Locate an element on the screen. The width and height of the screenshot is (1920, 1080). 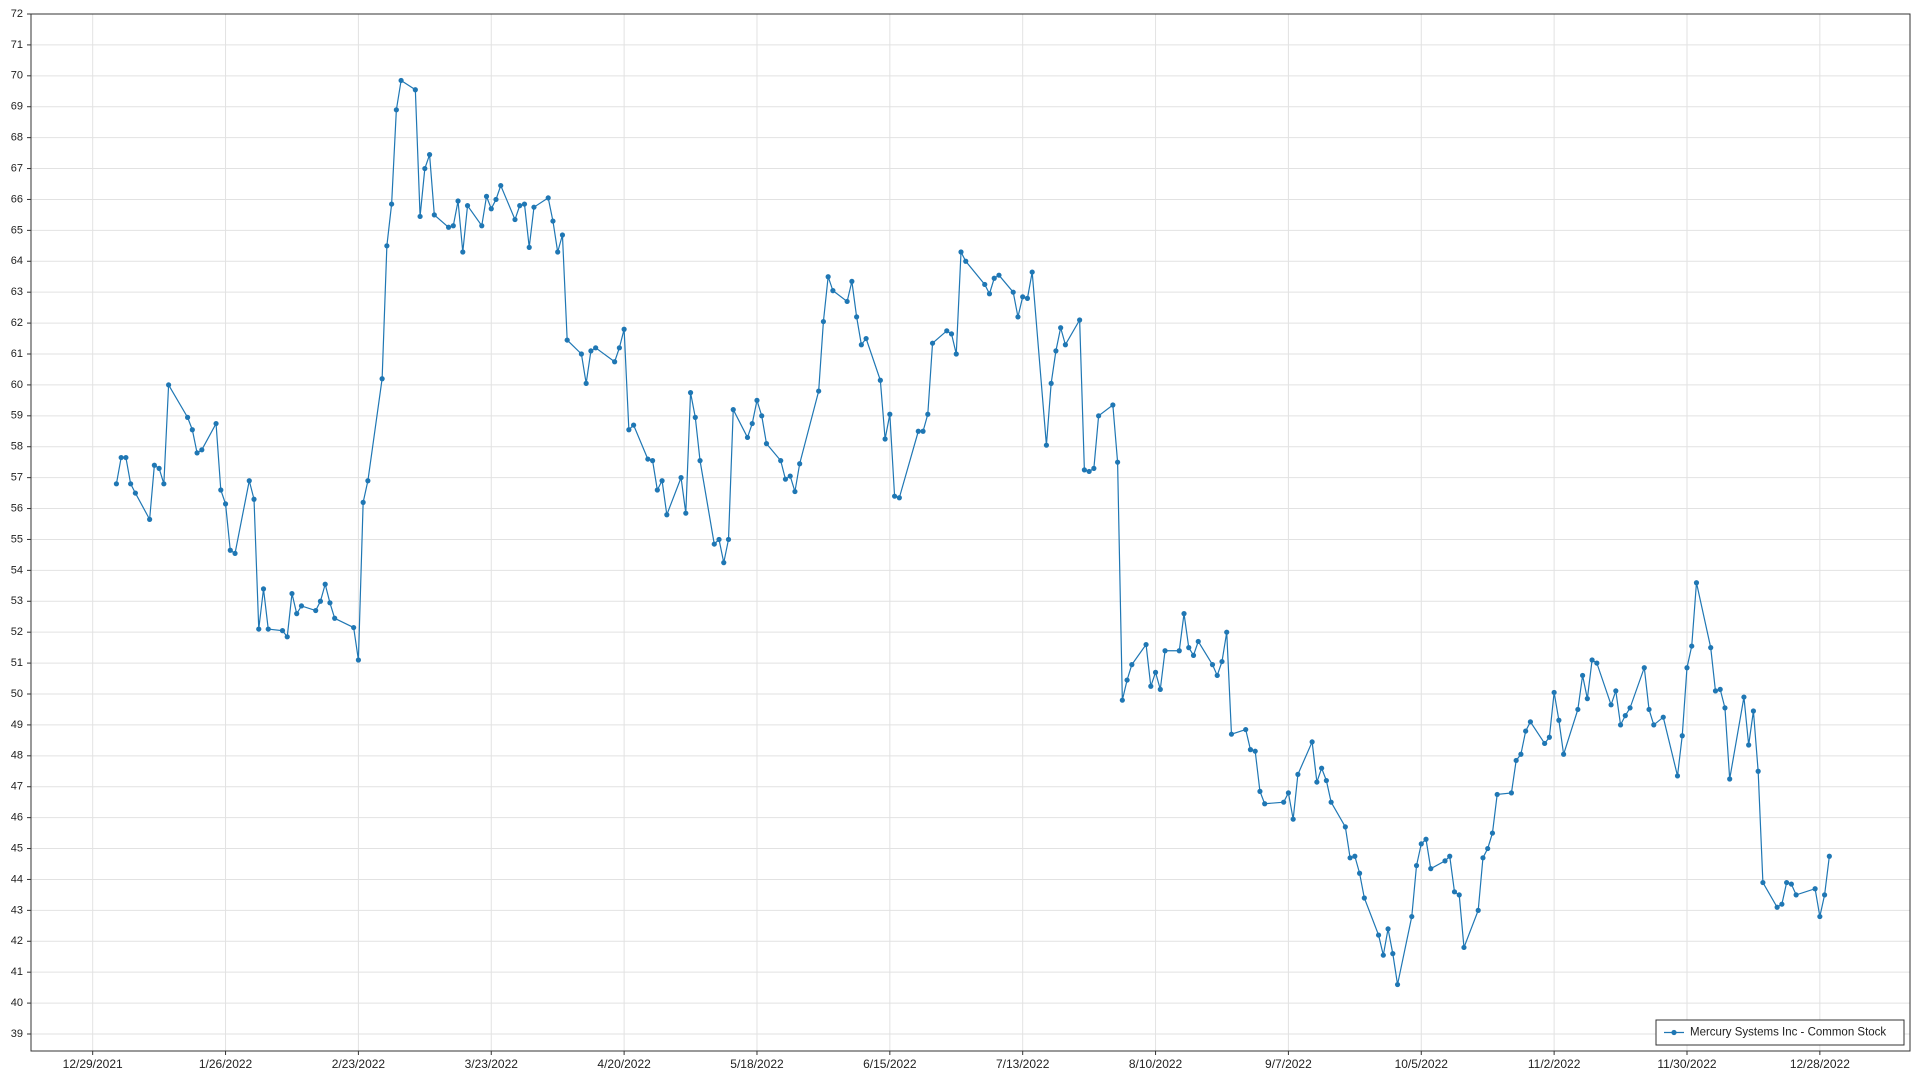
legend-label: Mercury Systems Inc - Common Stock is located at coordinates (1788, 1033).